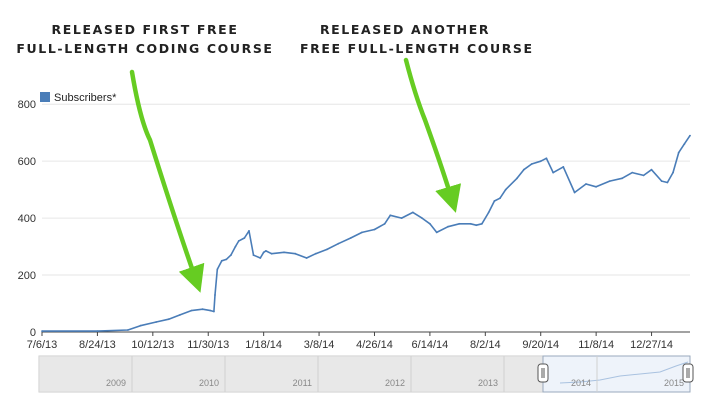 The width and height of the screenshot is (712, 407). I want to click on range-navigator: 2009 2010 2011 2012 2013 2014 2015, so click(366, 374).